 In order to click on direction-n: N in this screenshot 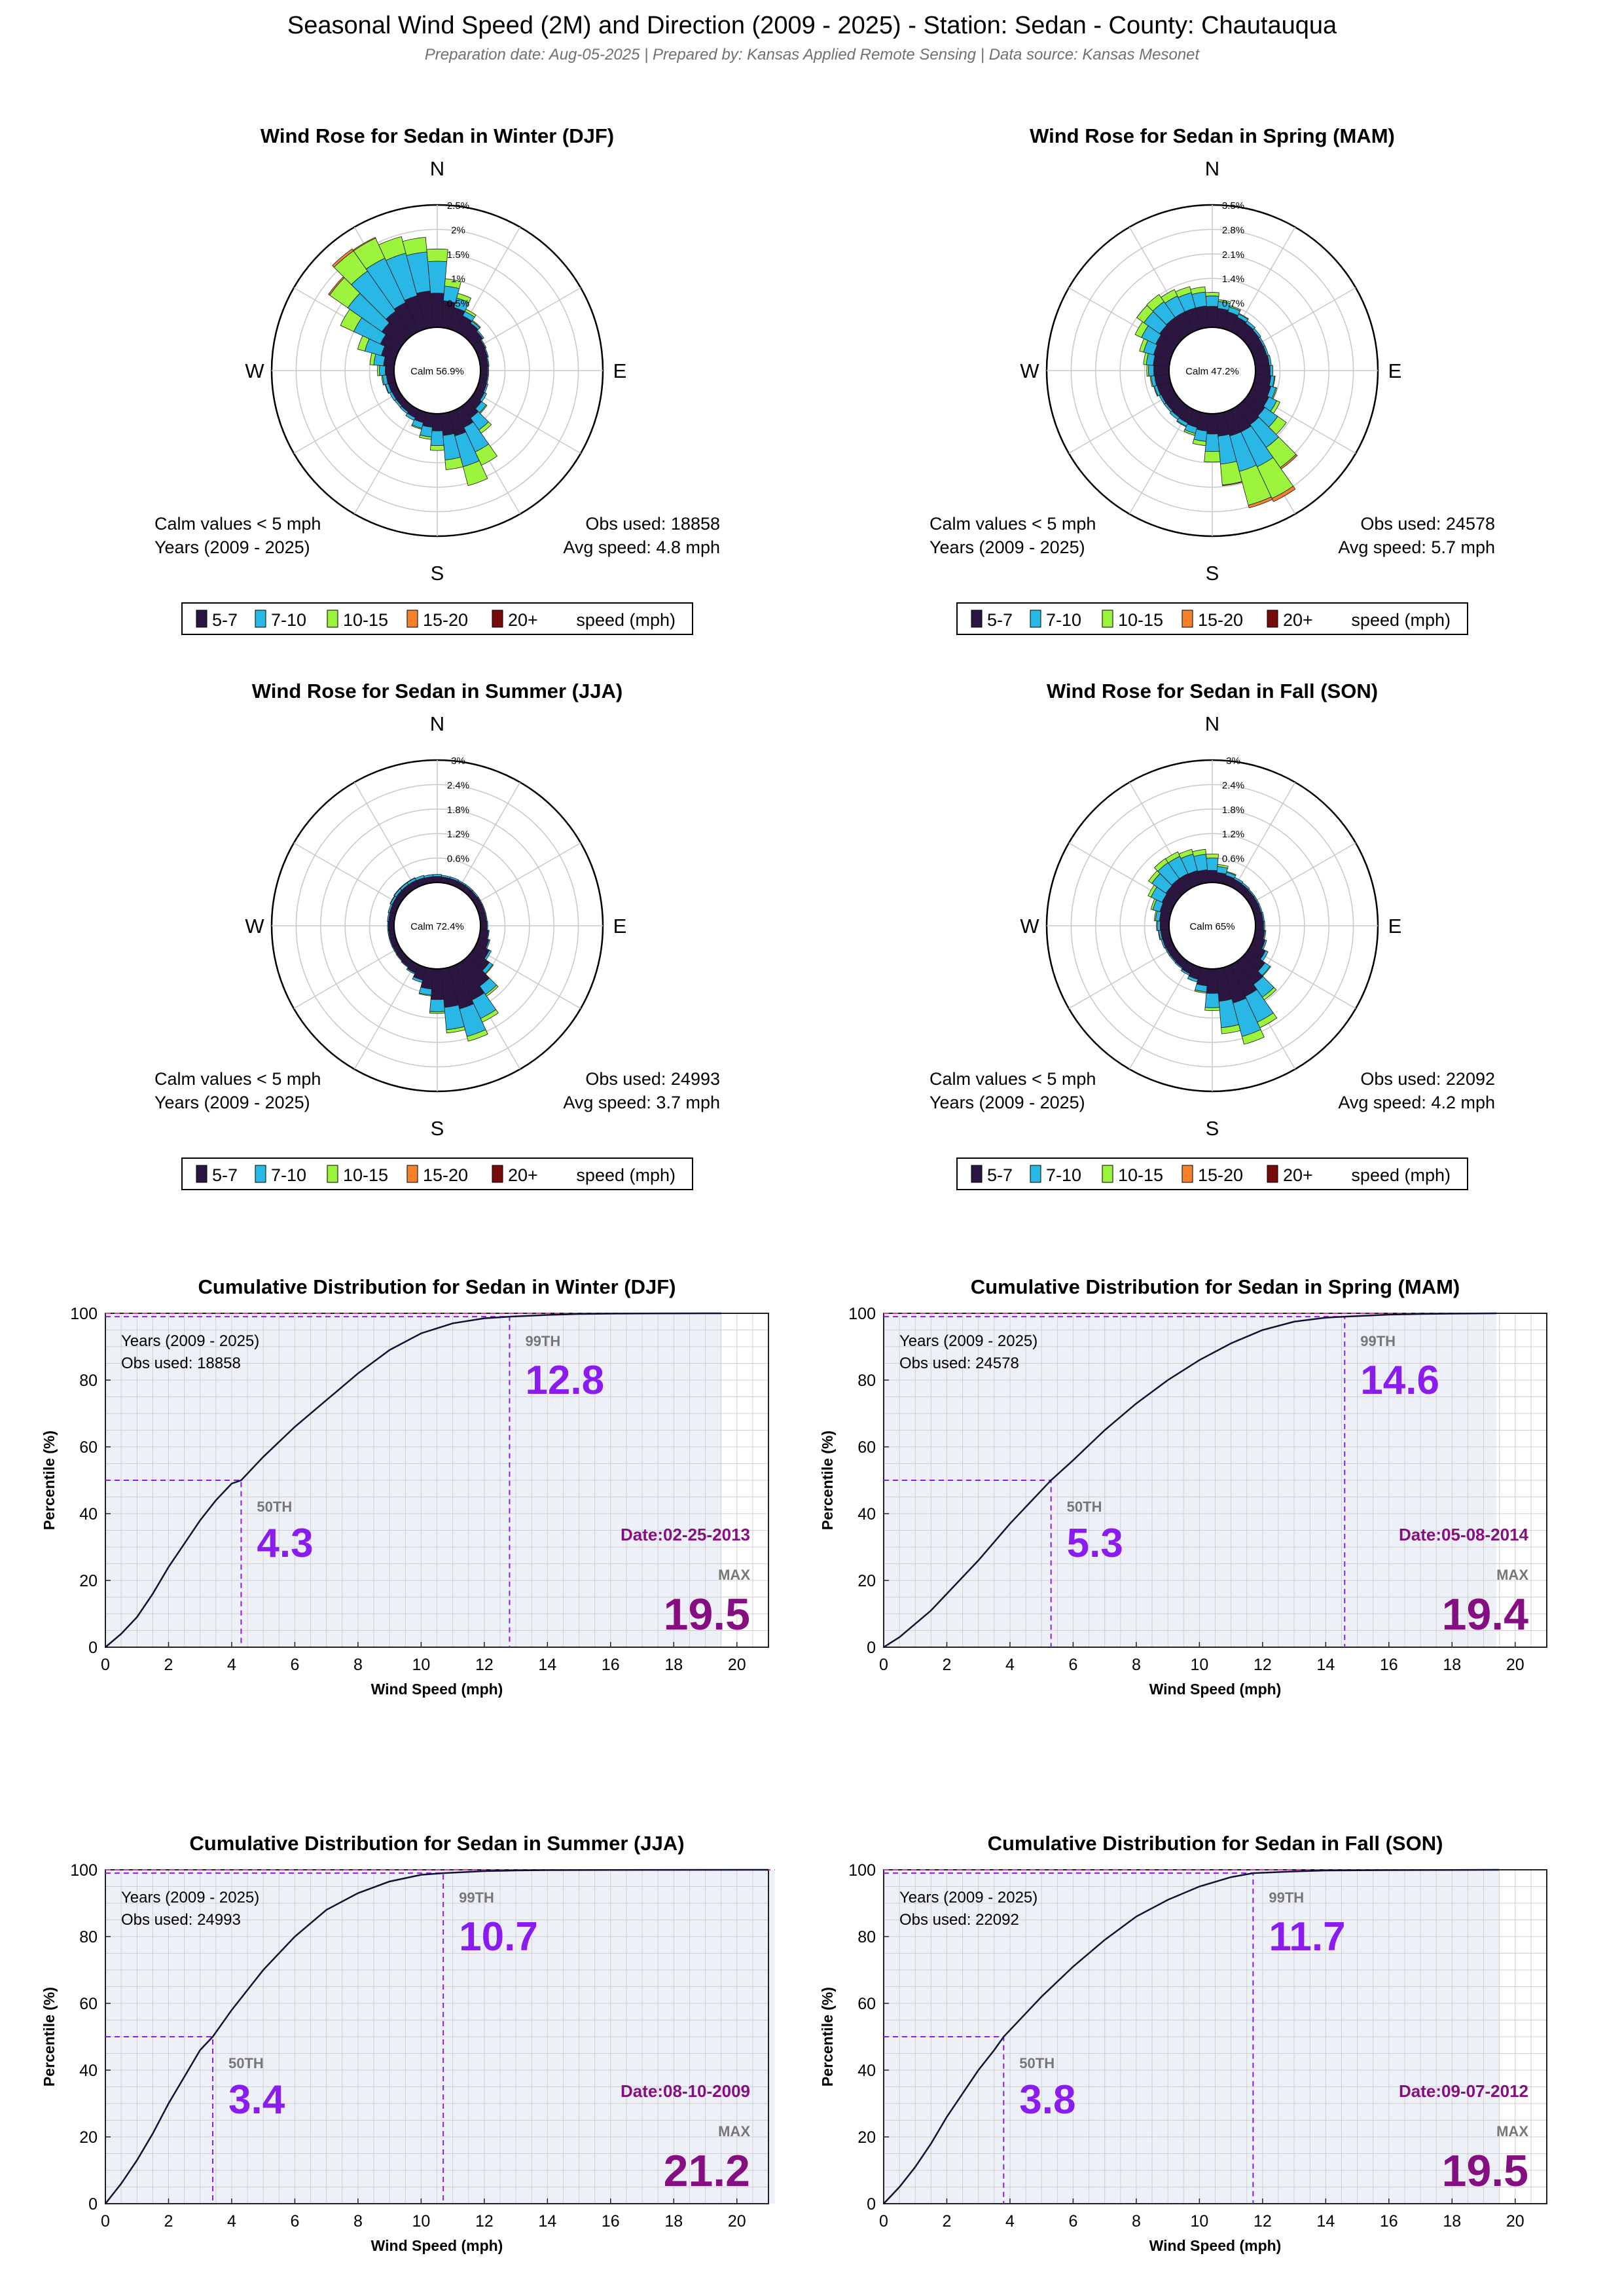, I will do `click(437, 168)`.